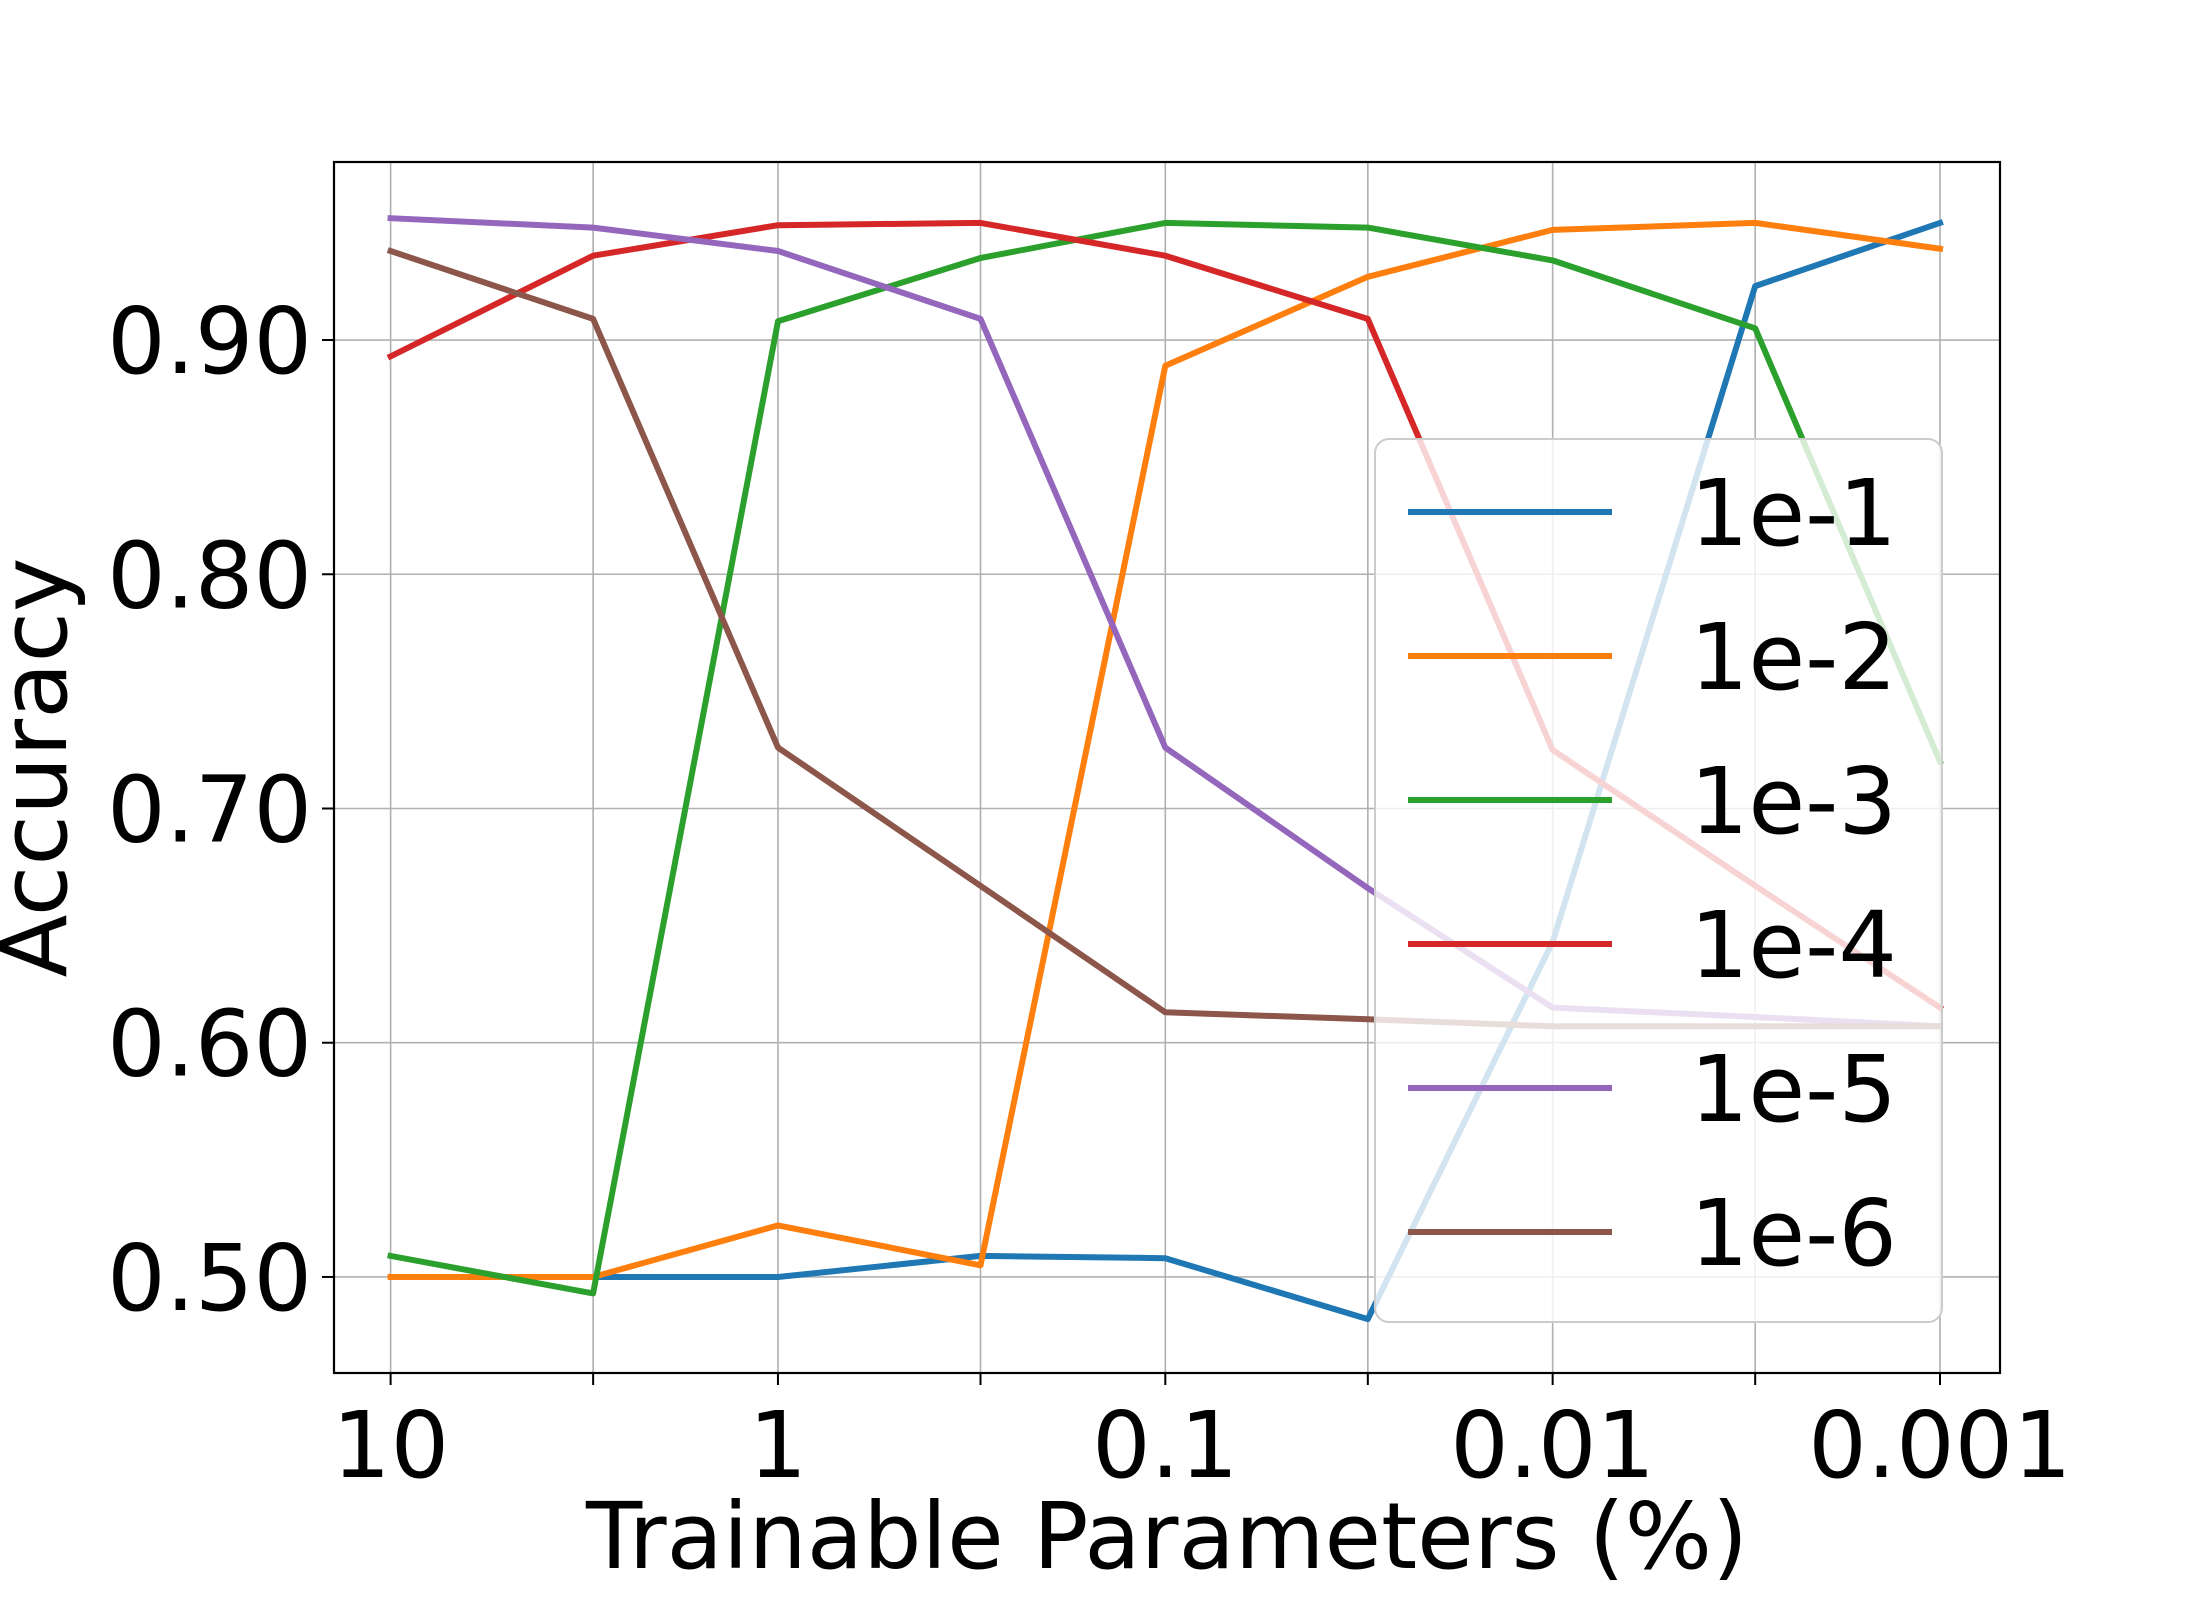 This screenshot has width=2200, height=1600. What do you see at coordinates (1652, 513) in the screenshot?
I see `legend-item: 1e-1` at bounding box center [1652, 513].